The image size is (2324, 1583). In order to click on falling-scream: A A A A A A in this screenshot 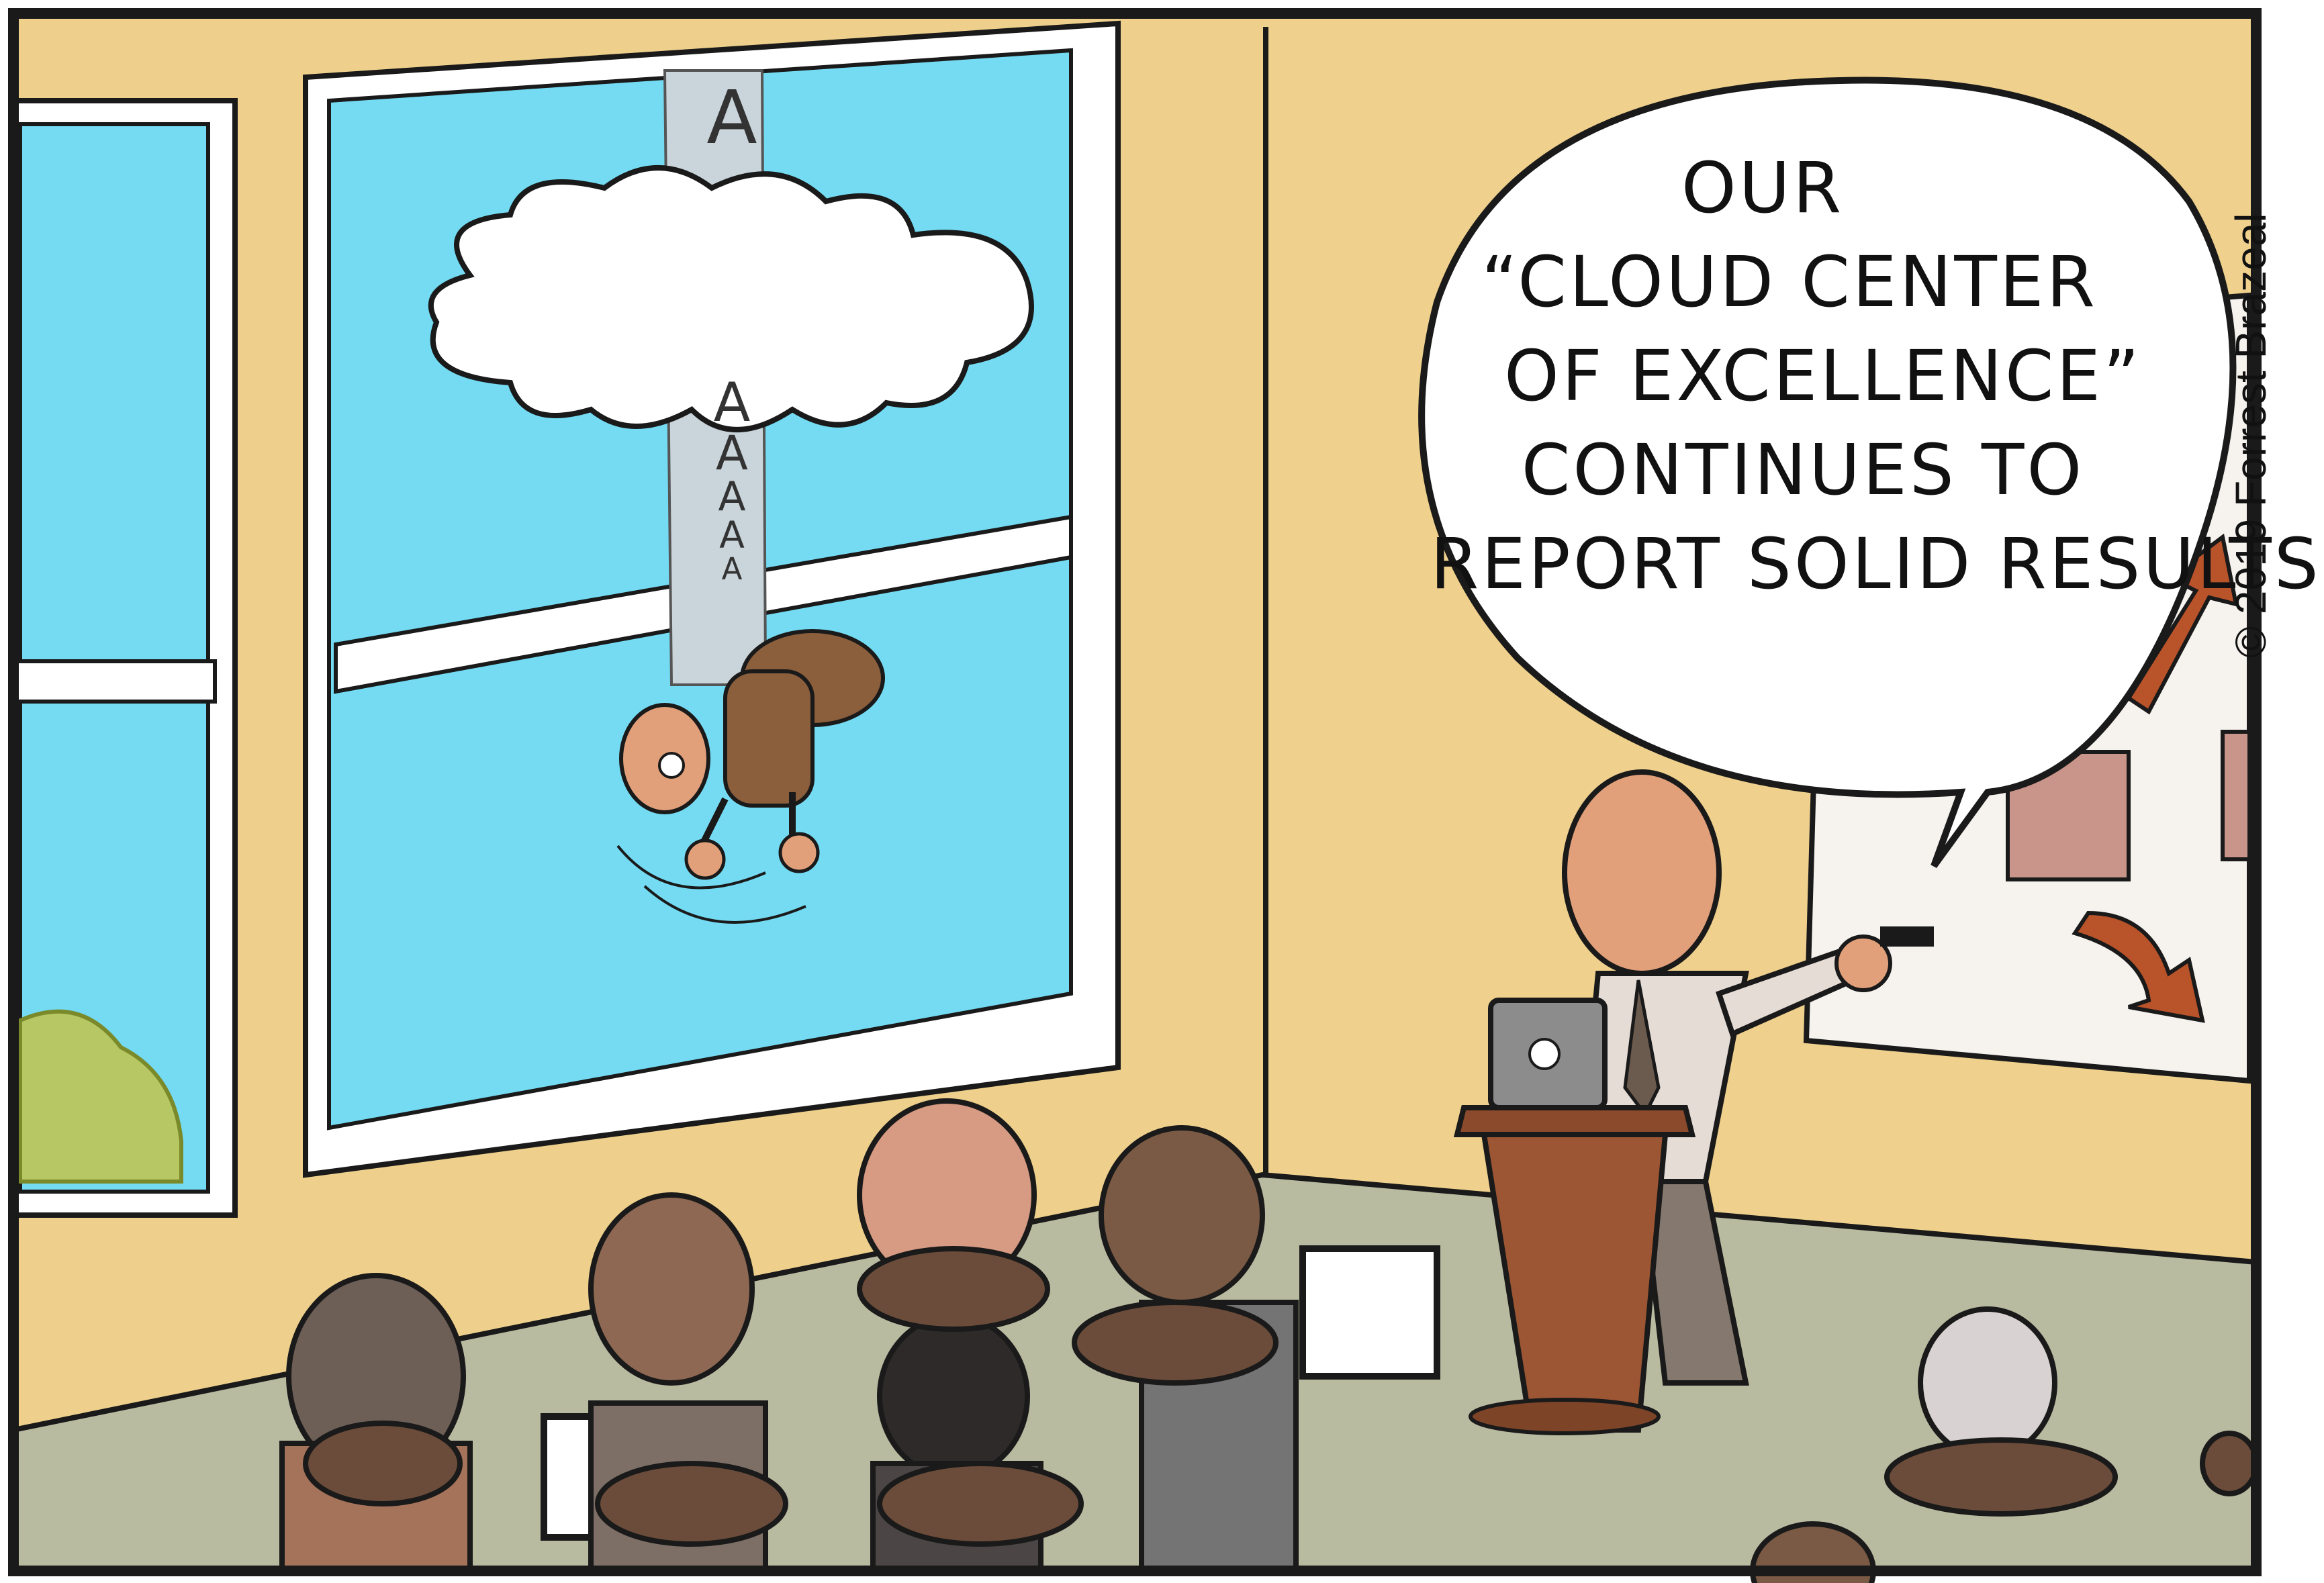, I will do `click(731, 369)`.